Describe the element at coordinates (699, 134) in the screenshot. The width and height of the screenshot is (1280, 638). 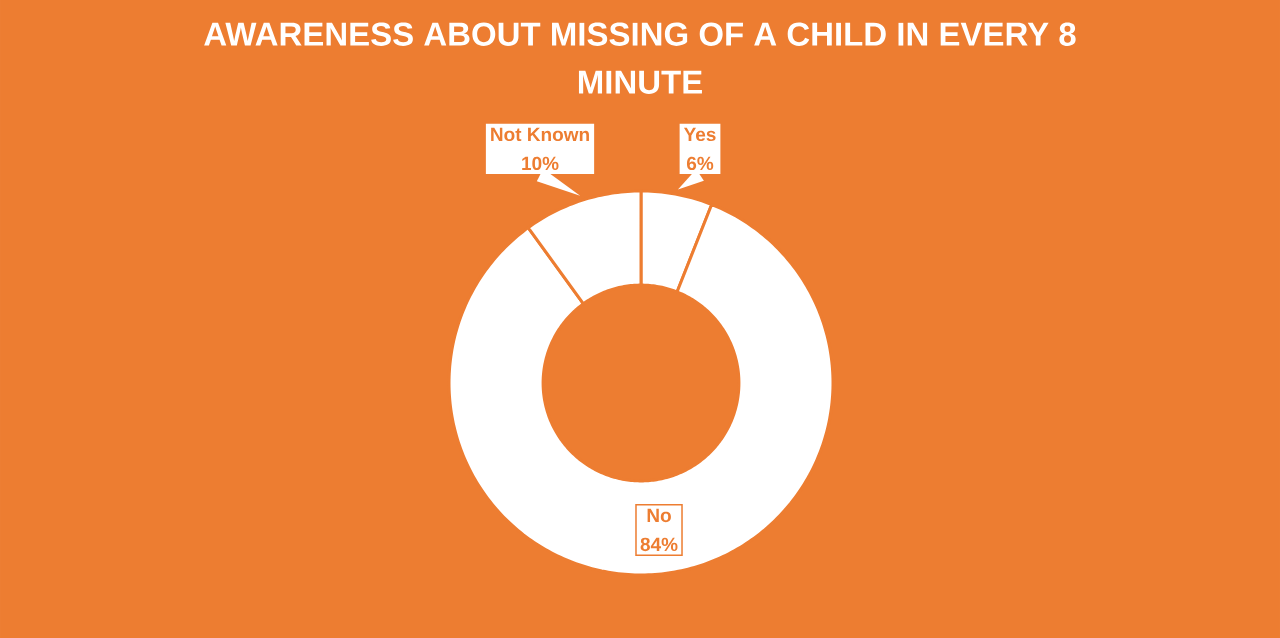
I see `slice-label: Yes` at that location.